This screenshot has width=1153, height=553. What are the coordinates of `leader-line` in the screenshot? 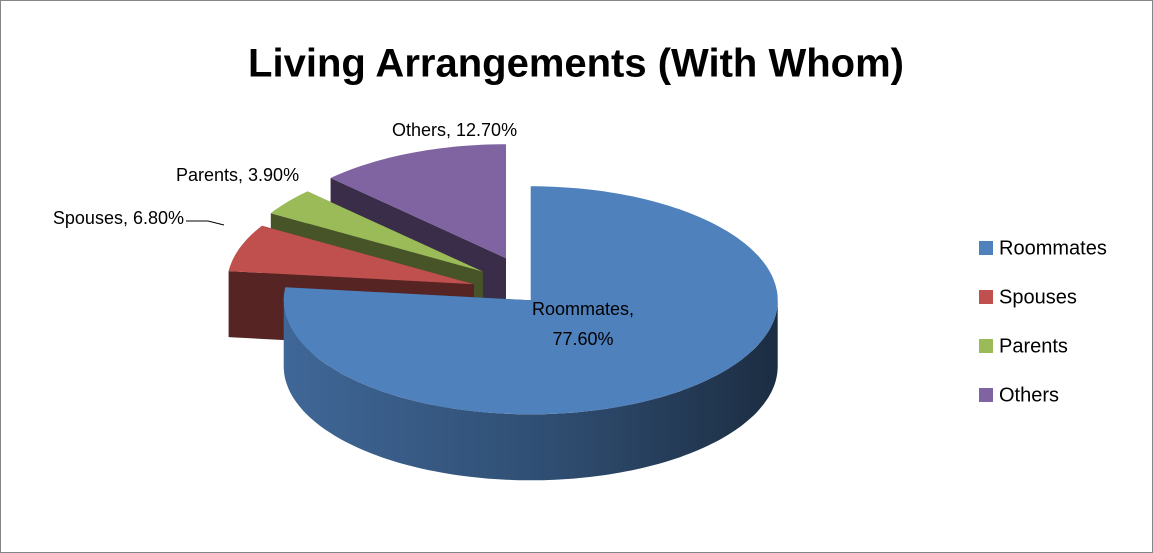 It's located at (205, 223).